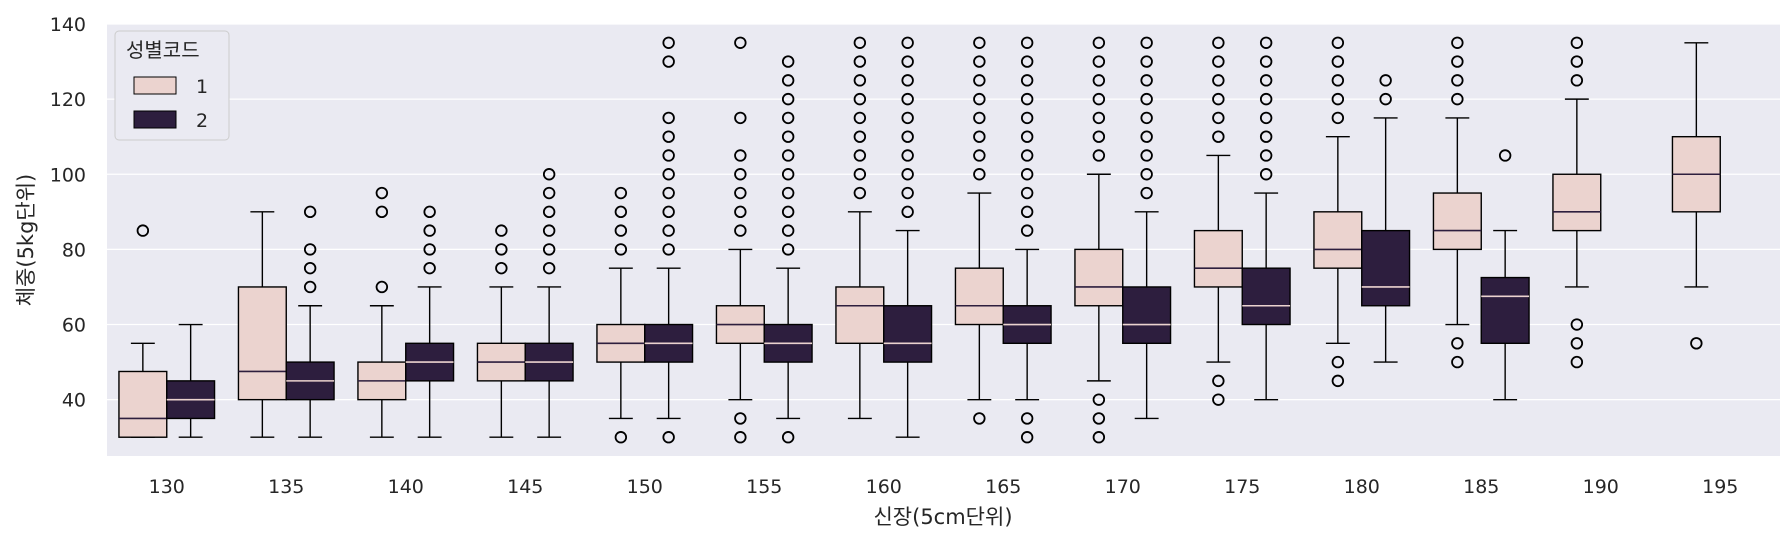 The height and width of the screenshot is (545, 1792). I want to click on x-tick-label-135: 135, so click(286, 487).